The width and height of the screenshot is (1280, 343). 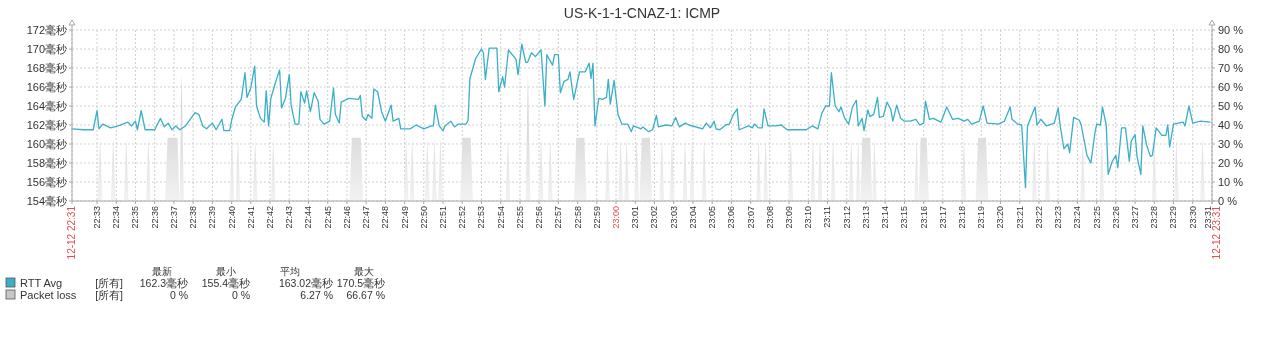 I want to click on text: 最新, so click(x=162, y=271).